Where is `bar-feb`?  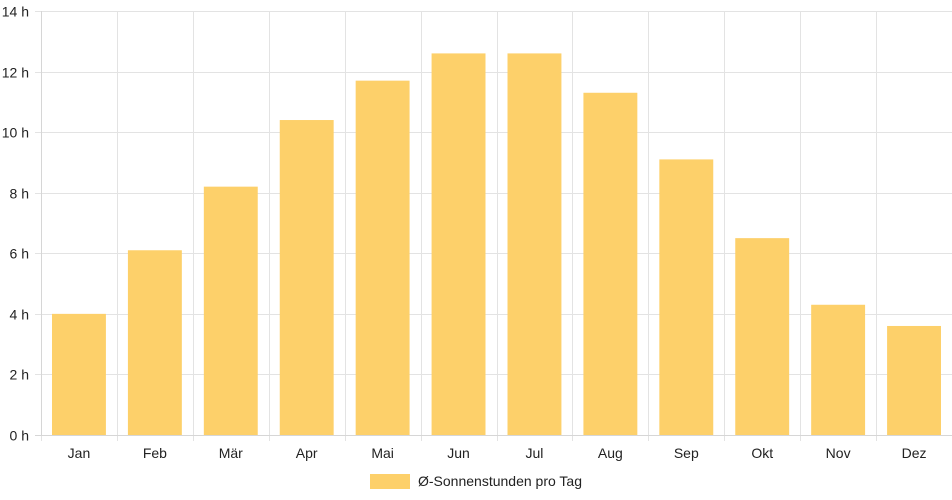
bar-feb is located at coordinates (154, 342).